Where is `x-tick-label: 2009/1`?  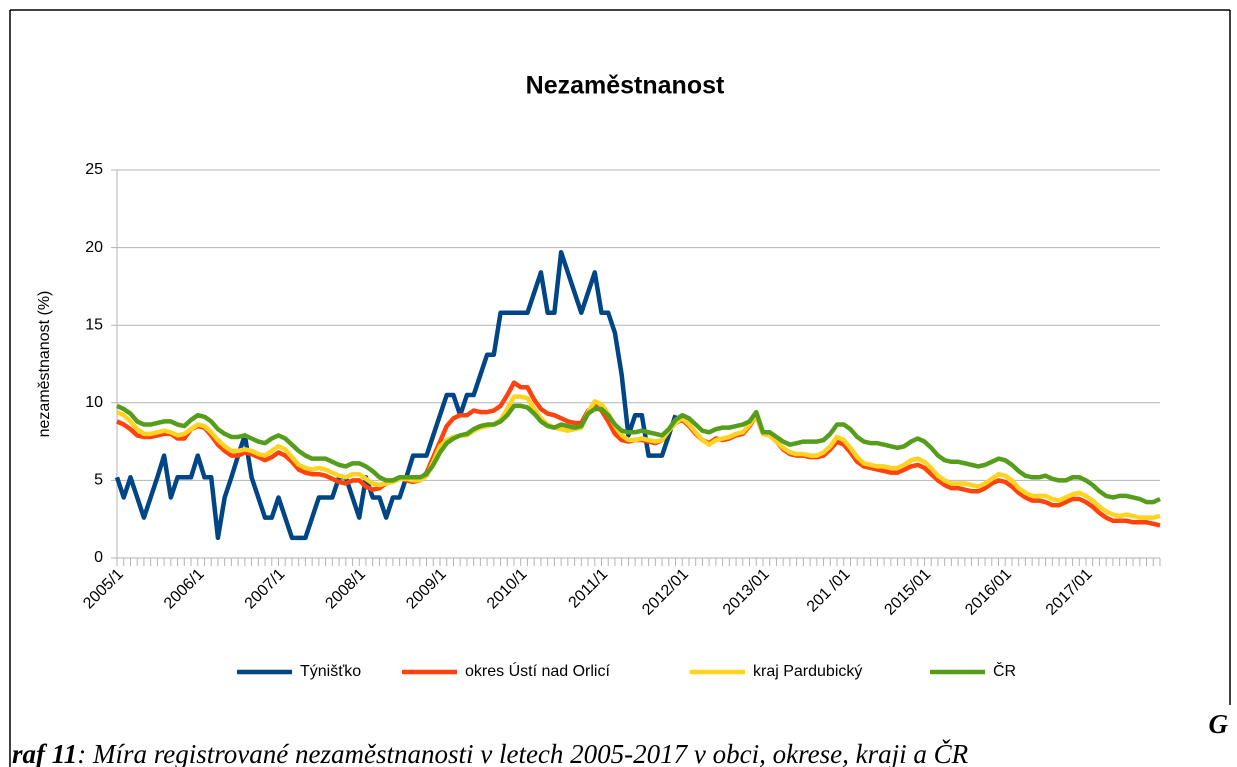 x-tick-label: 2009/1 is located at coordinates (426, 589).